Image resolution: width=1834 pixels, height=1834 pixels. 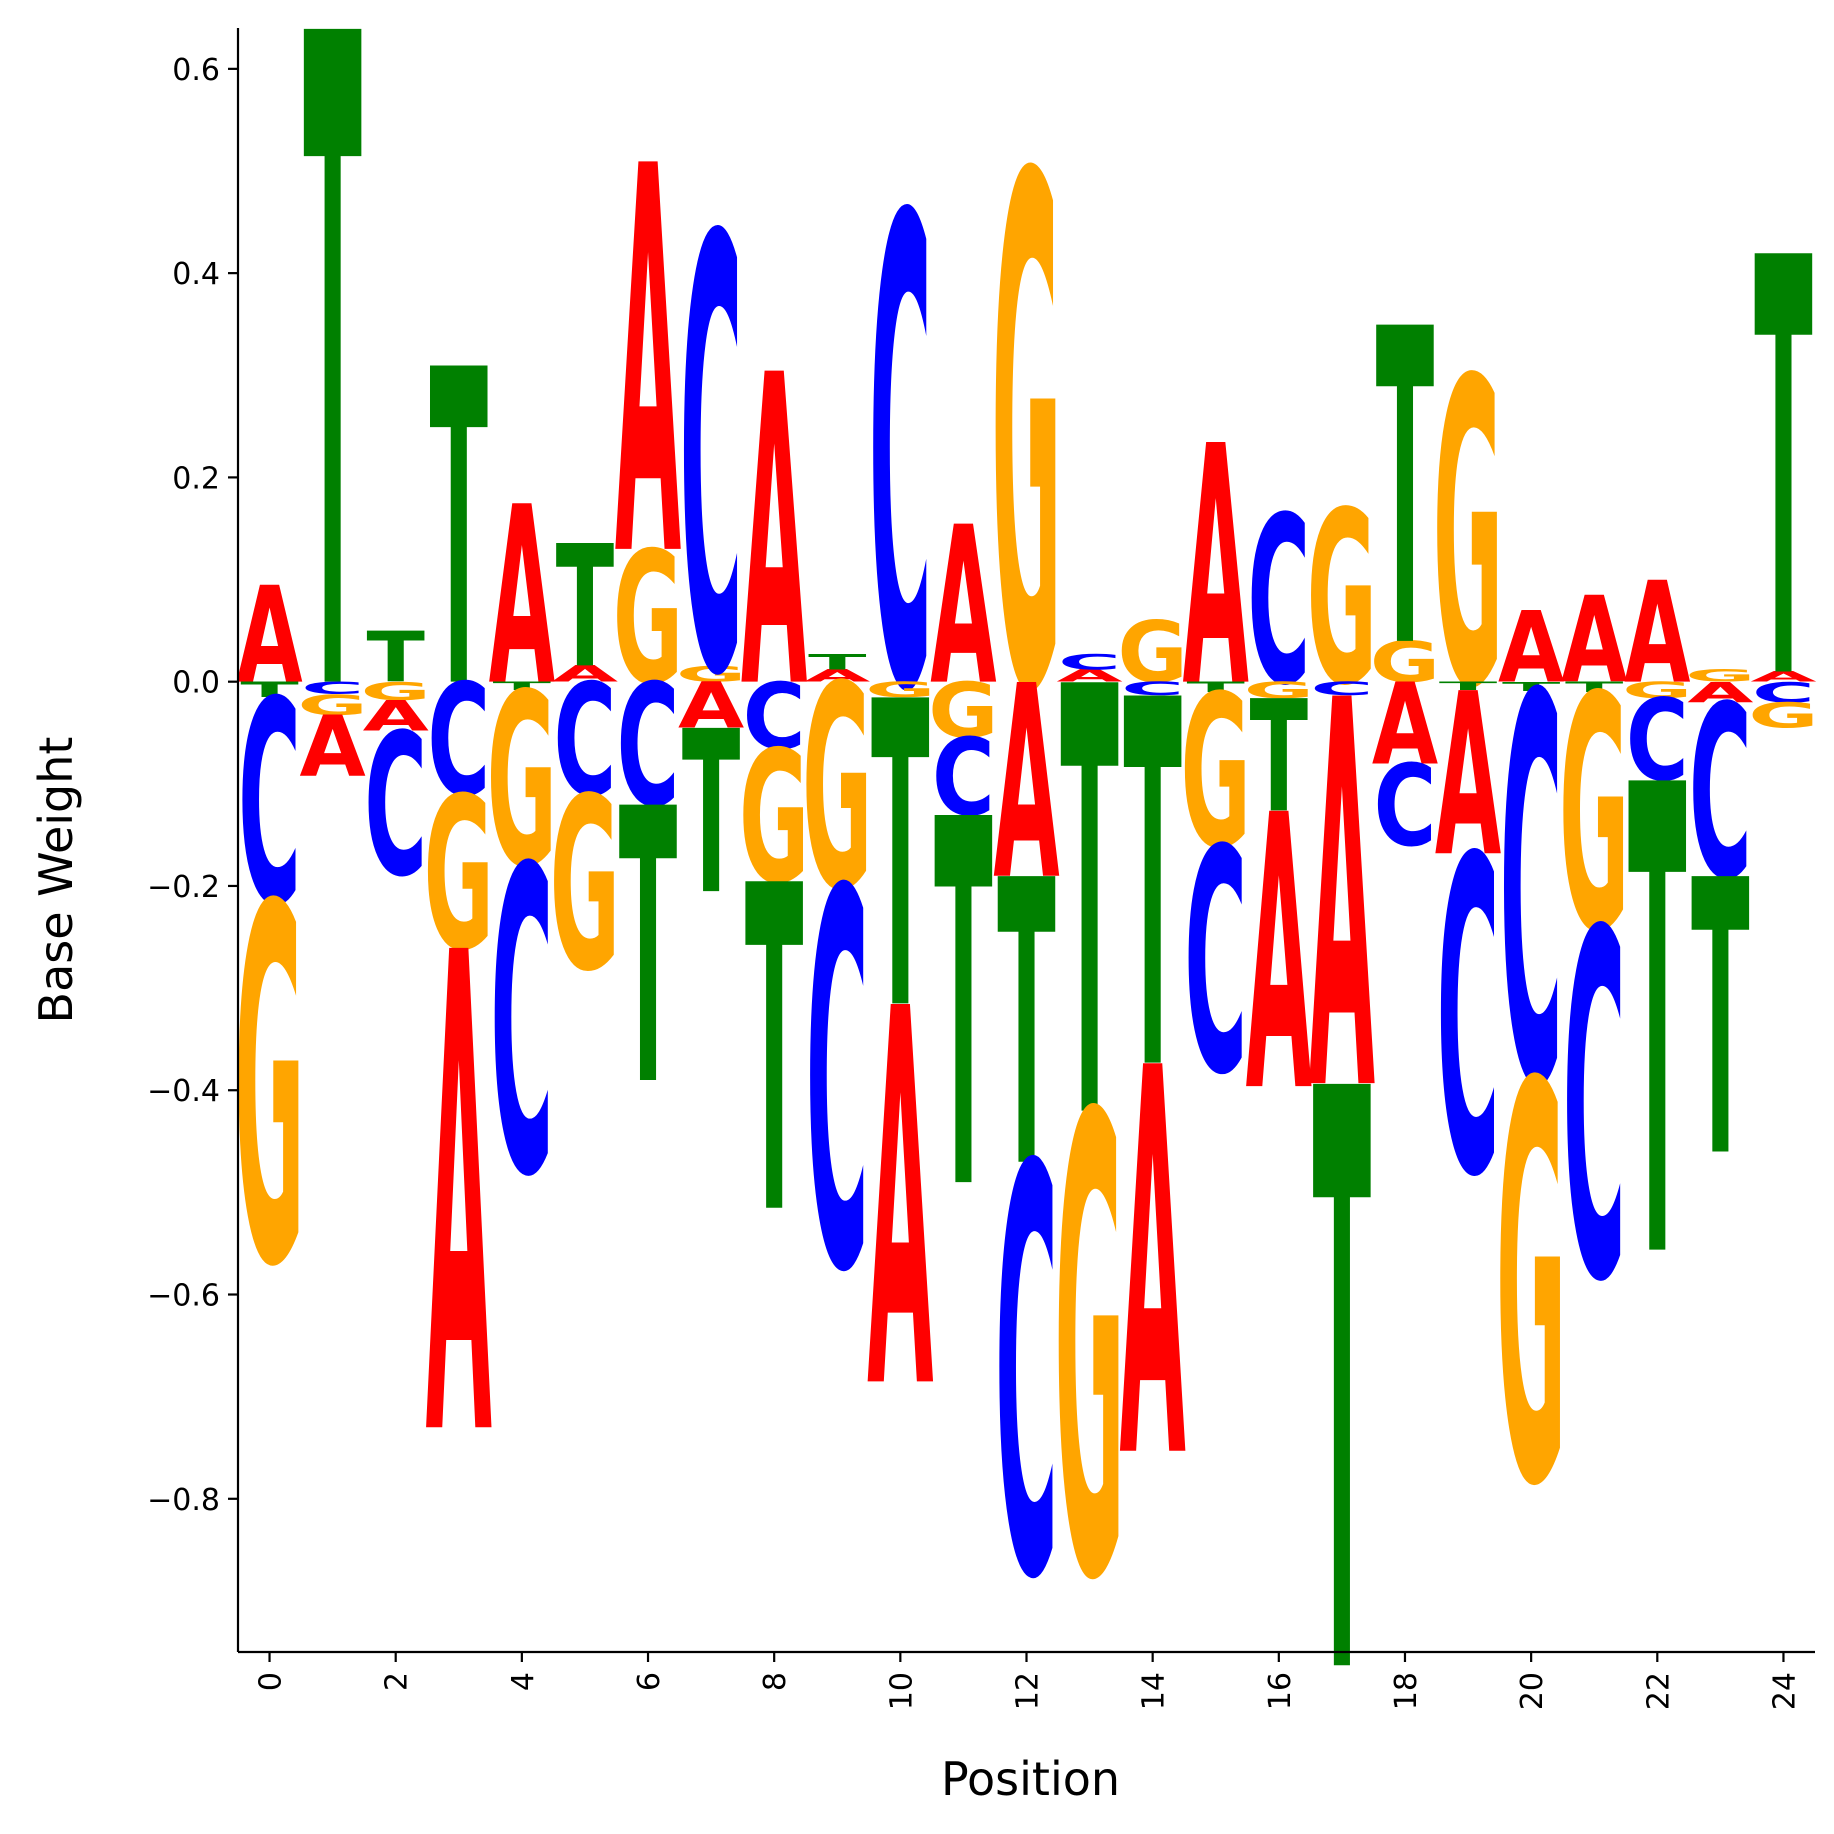 I want to click on logo-letter-t-pos-22: T, so click(x=1657, y=1028).